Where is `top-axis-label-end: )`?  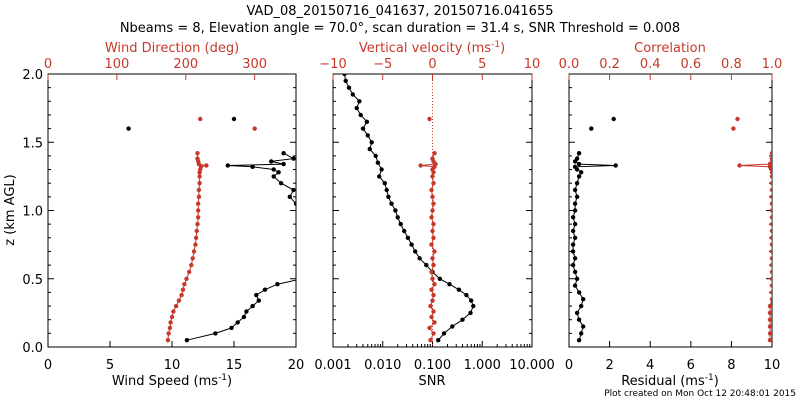 top-axis-label-end: ) is located at coordinates (502, 48).